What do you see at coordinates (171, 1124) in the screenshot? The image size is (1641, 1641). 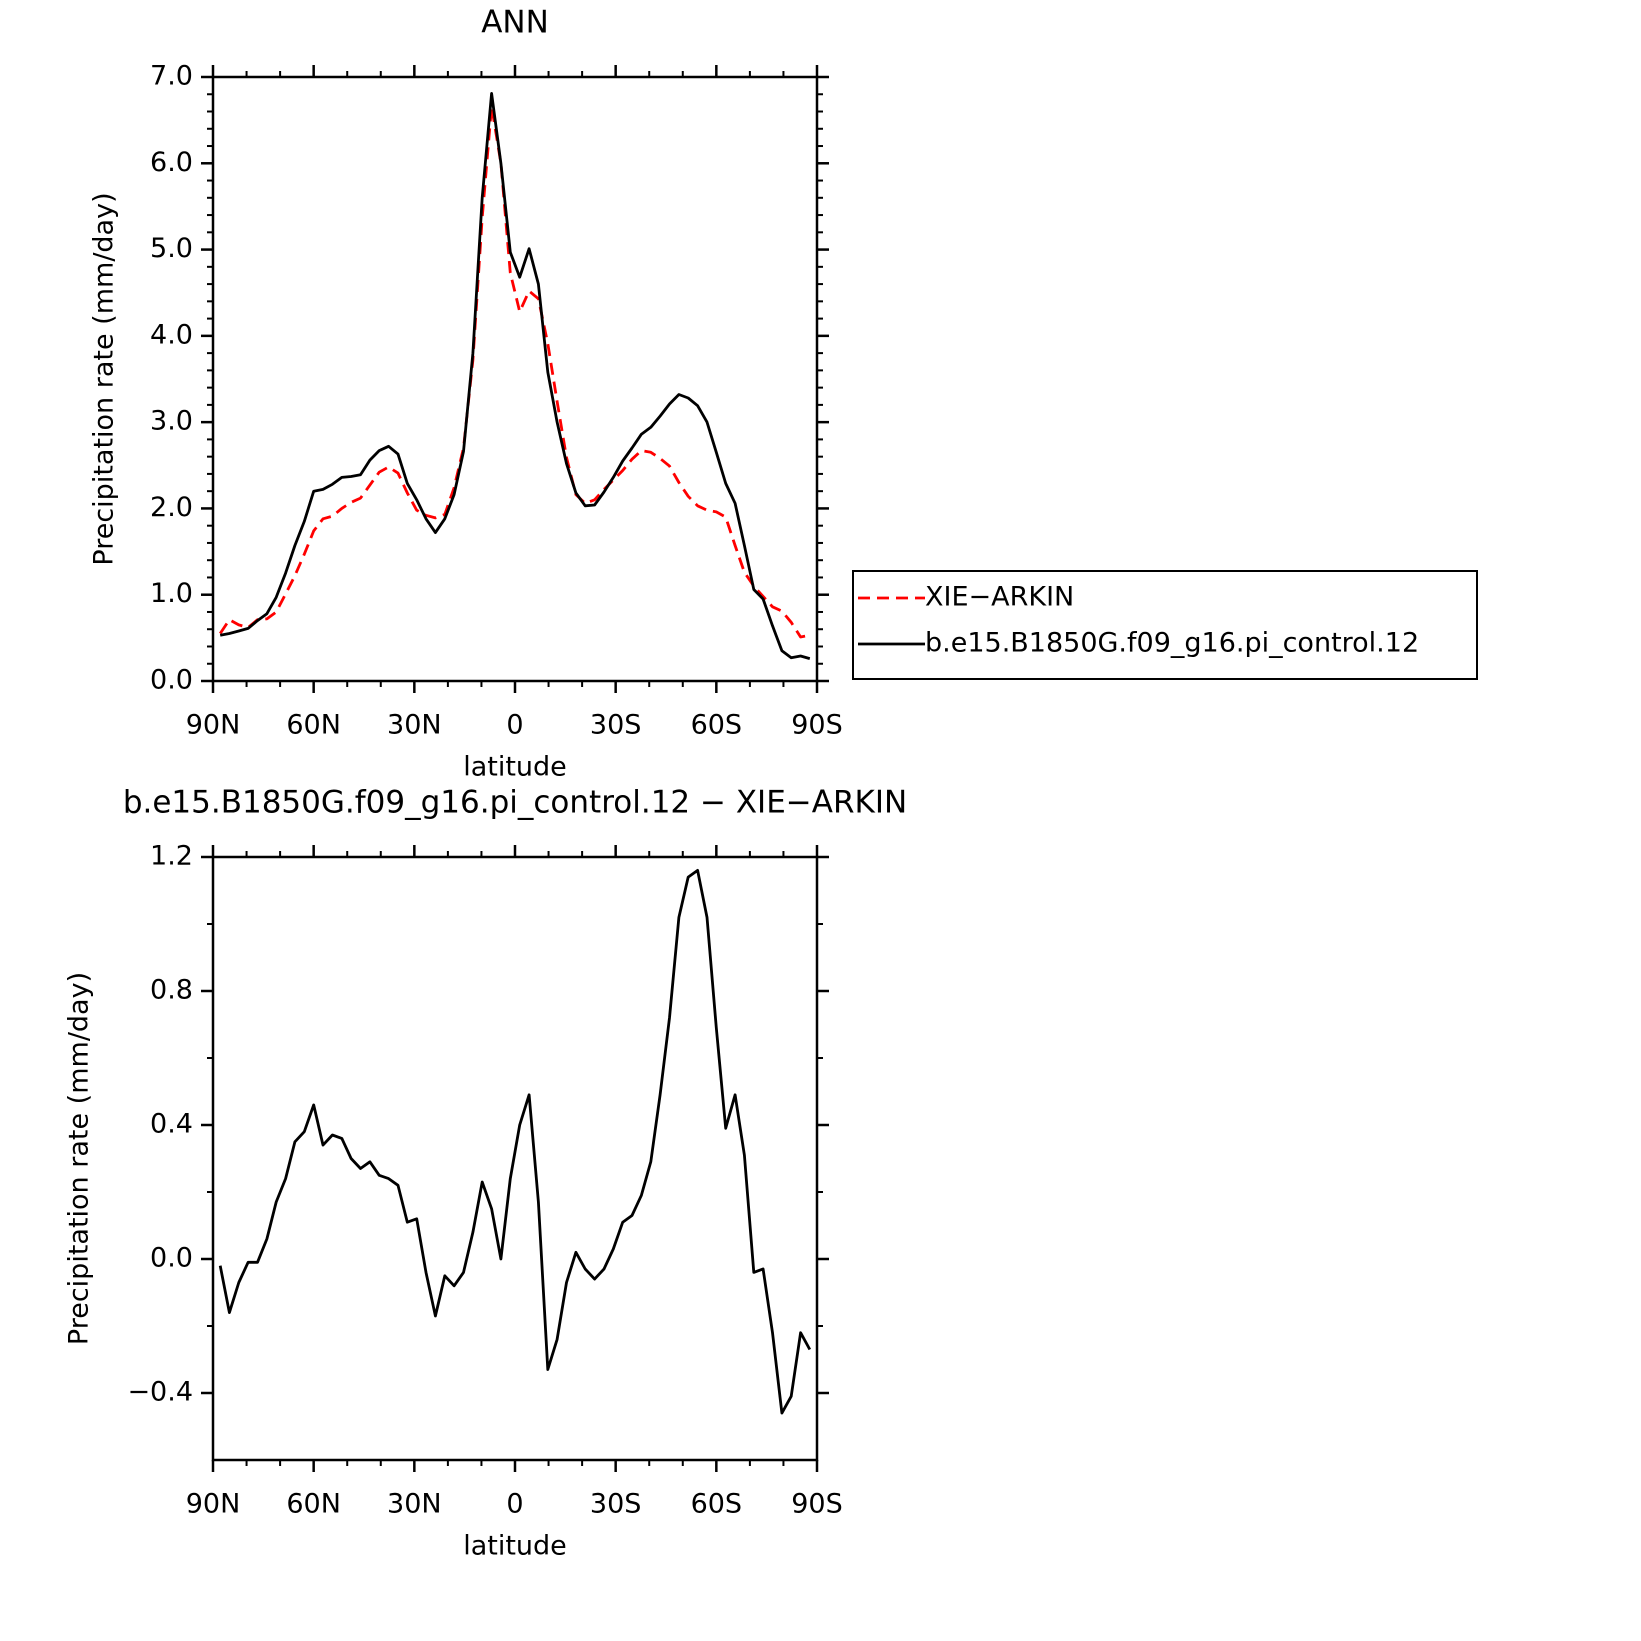 I see `y-tick-label: 0.4` at bounding box center [171, 1124].